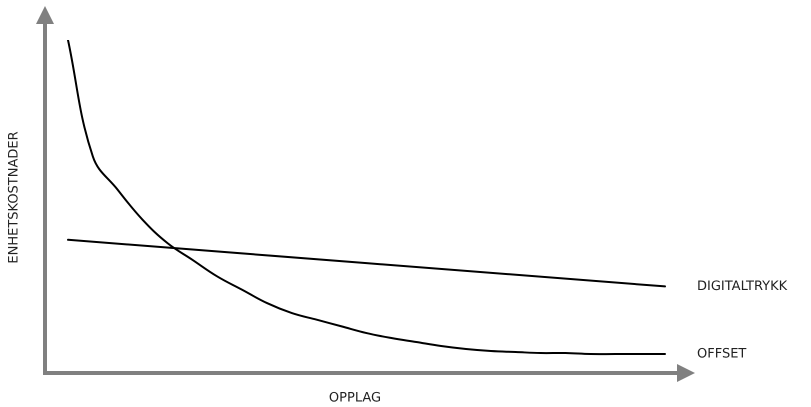  What do you see at coordinates (742, 286) in the screenshot?
I see `text: DIGITALTRYKK` at bounding box center [742, 286].